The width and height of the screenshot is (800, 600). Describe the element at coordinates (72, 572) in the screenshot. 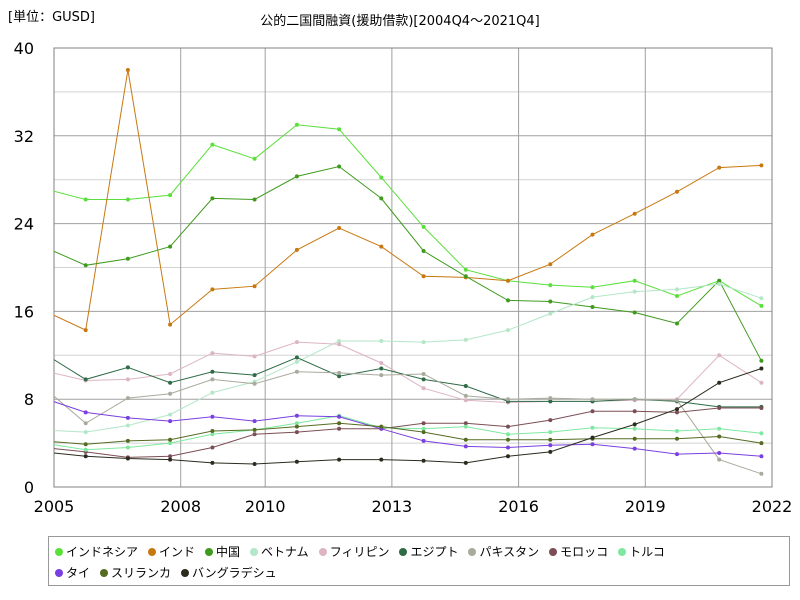

I see `legend-item: タイ` at that location.